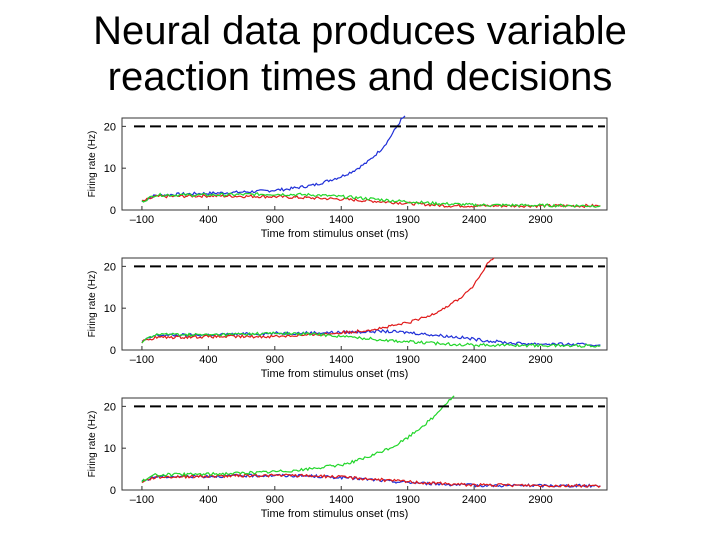 This screenshot has height=540, width=720. I want to click on chart3-series-blue, so click(371, 481).